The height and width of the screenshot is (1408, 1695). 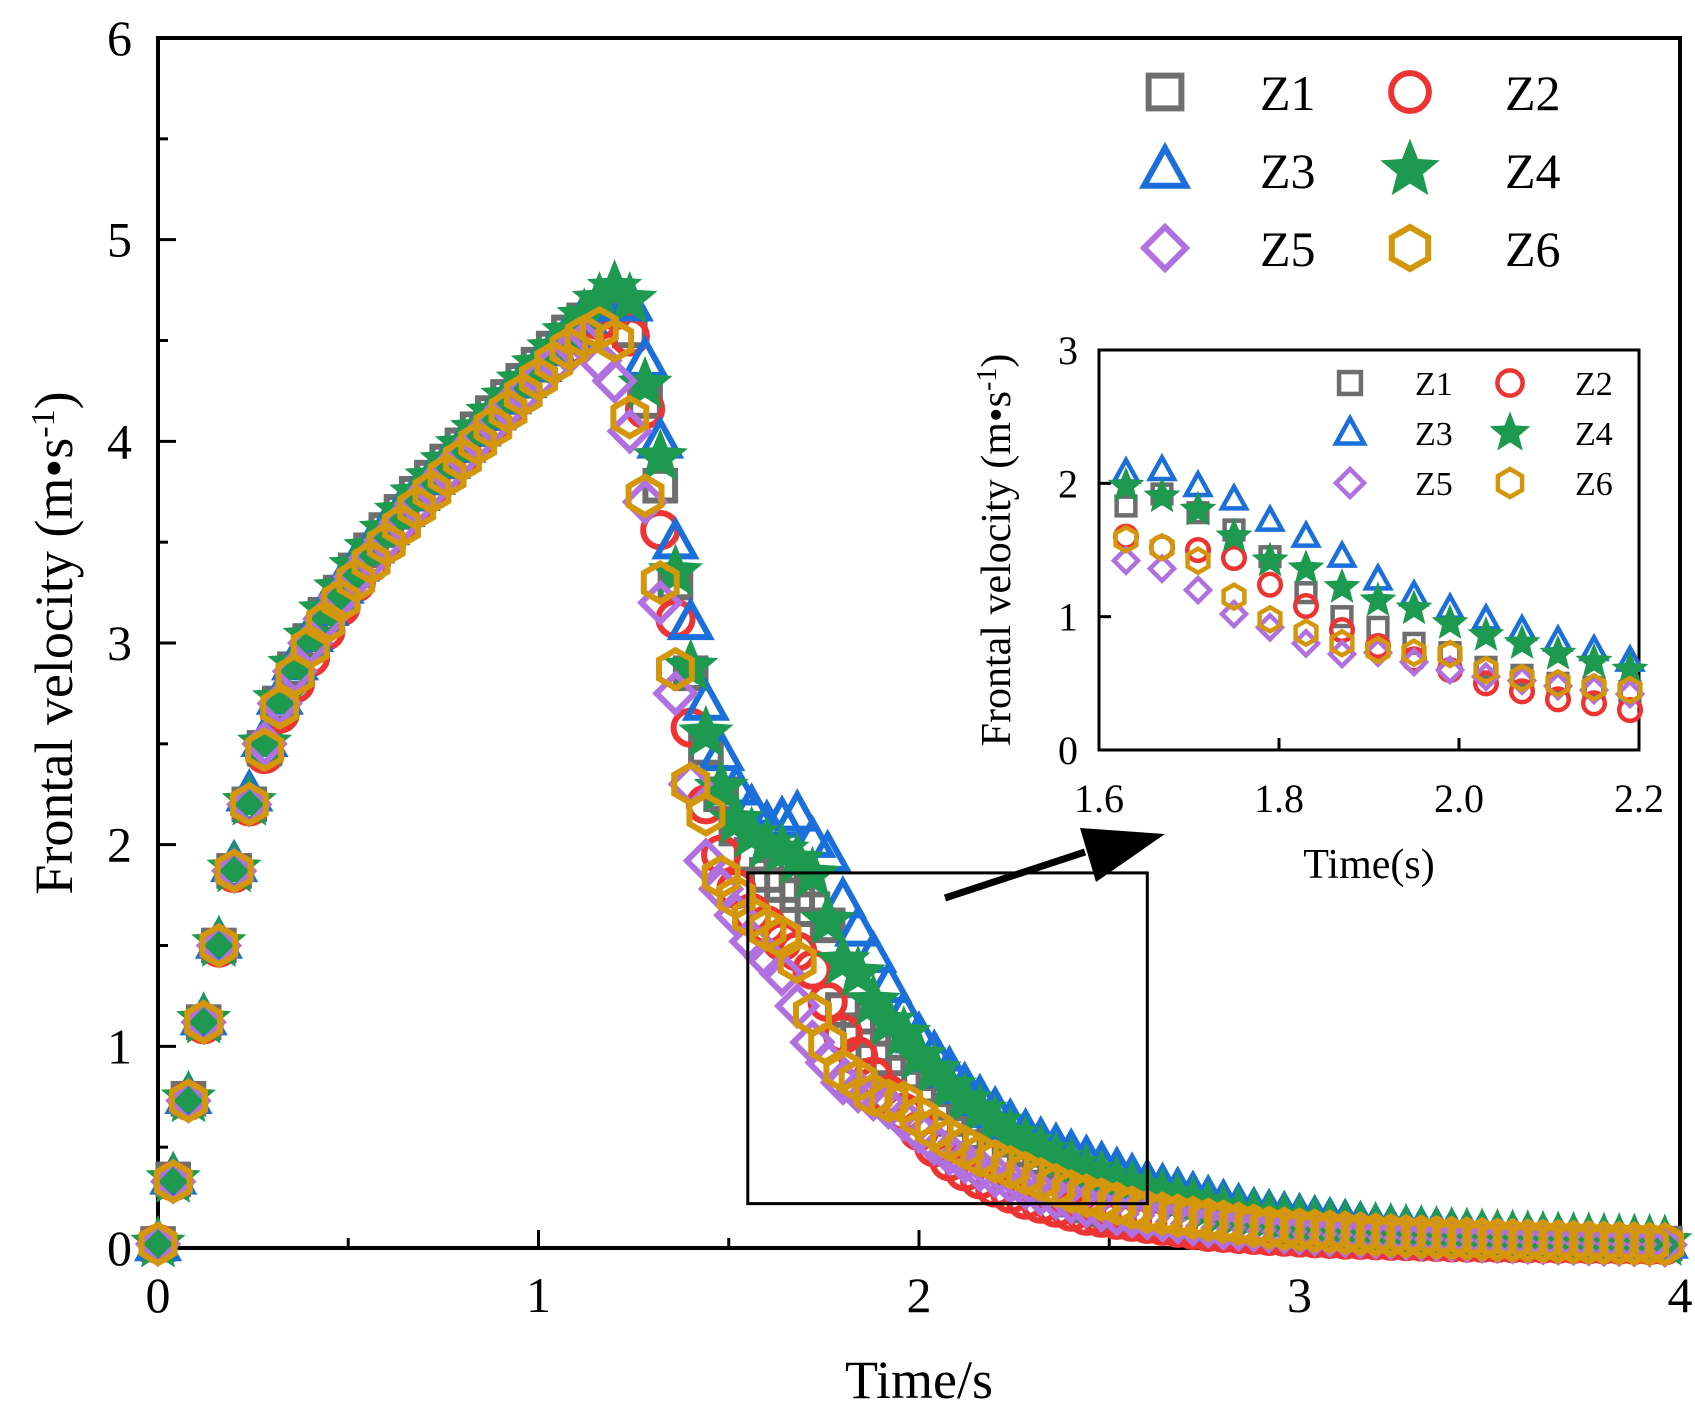 I want to click on legend-marker-z5, so click(x=1165, y=248).